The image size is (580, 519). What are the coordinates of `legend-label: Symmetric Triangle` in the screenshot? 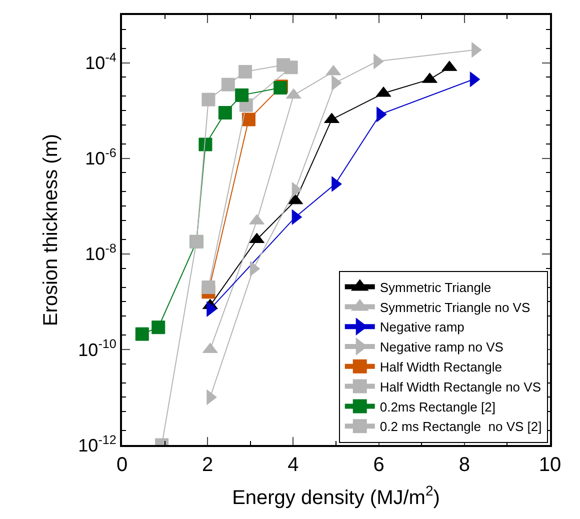 It's located at (436, 287).